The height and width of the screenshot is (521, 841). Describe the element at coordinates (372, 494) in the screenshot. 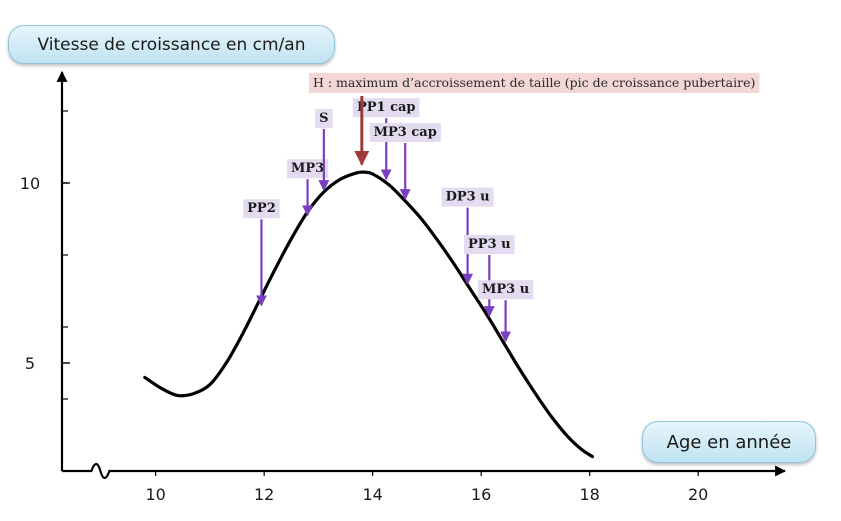

I see `x-tick-label: 14` at that location.